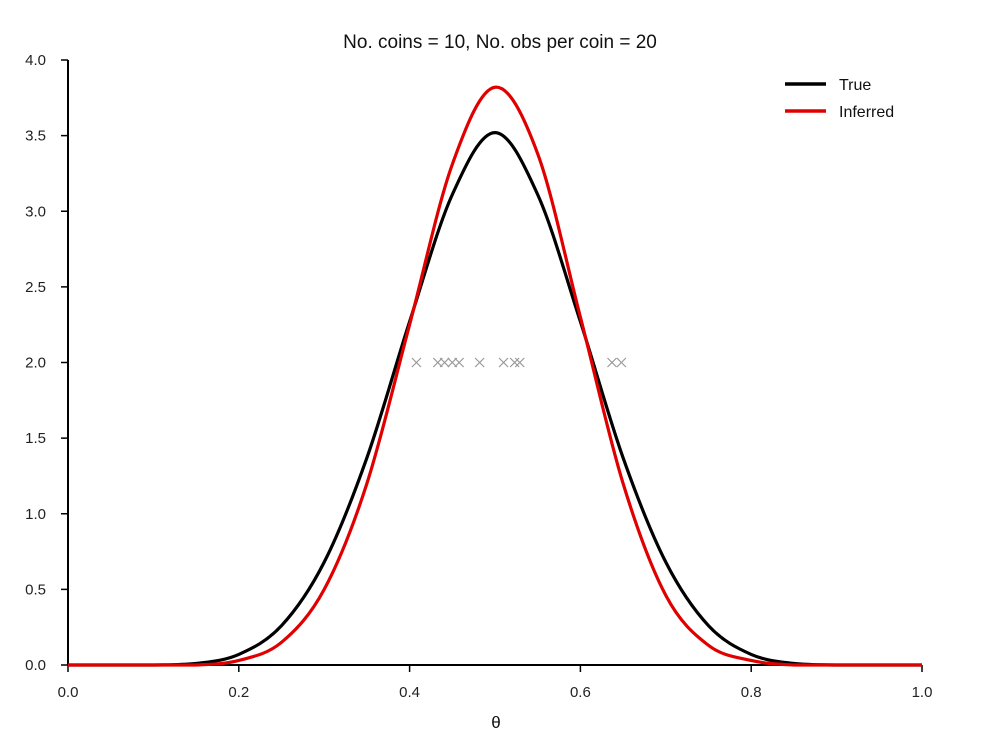 This screenshot has width=988, height=738. Describe the element at coordinates (238, 692) in the screenshot. I see `x-tick-label-1: 0.2` at that location.